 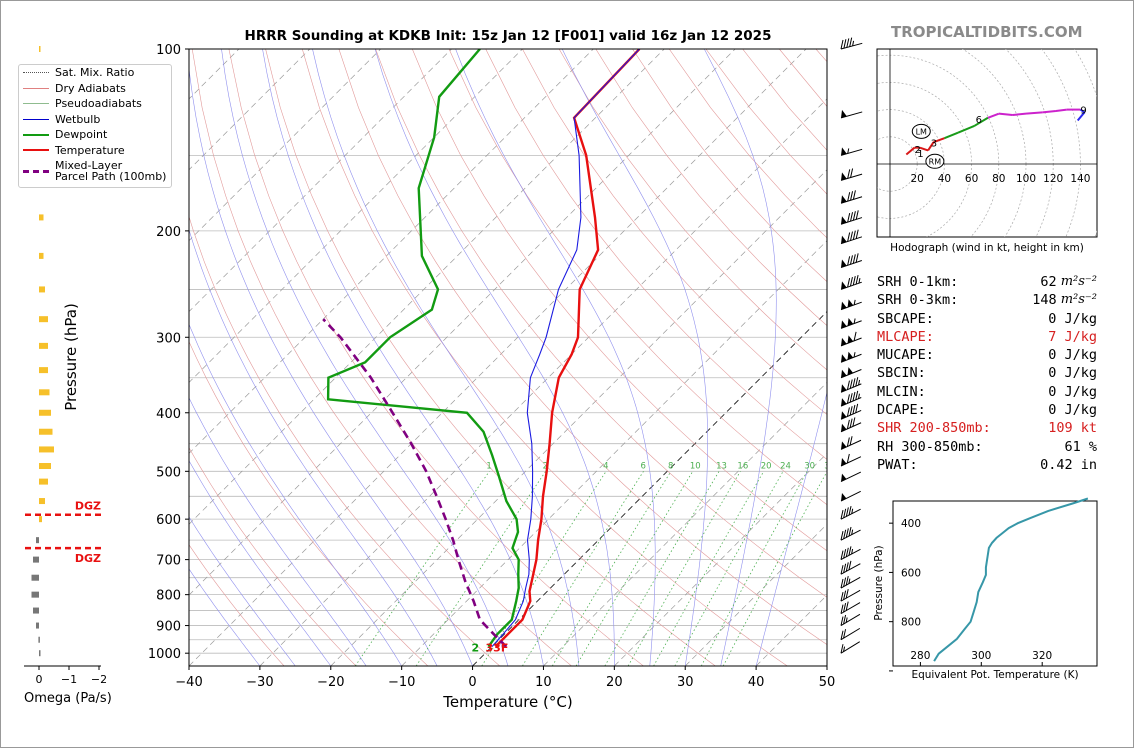 I want to click on index-row: PWAT: 0.42 in, so click(x=987, y=465).